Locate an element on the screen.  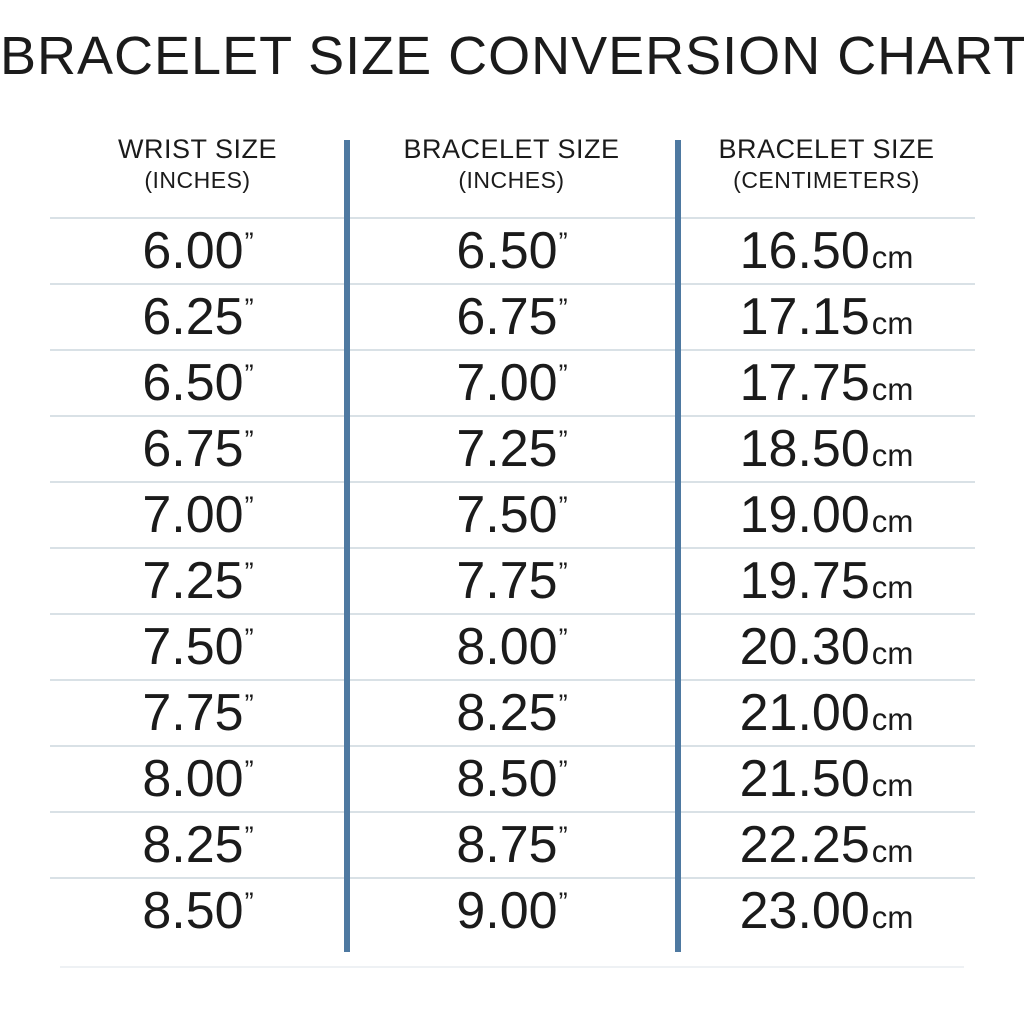
wrist-size-cell: 6.50” is located at coordinates (197, 383).